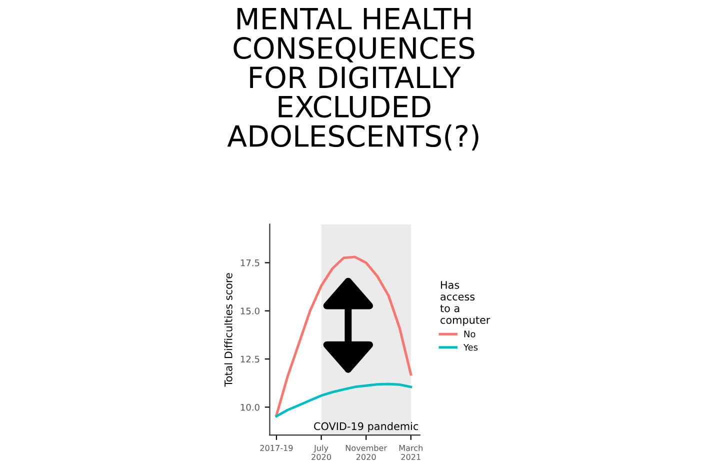 The width and height of the screenshot is (708, 476). I want to click on band-label: COVID-19 pandemic, so click(366, 427).